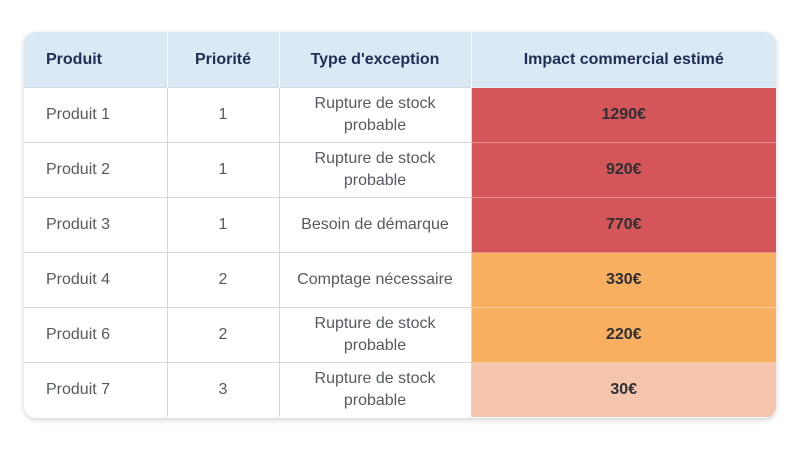  I want to click on table-row: Produit 4 2 Comptage nécessaire 330€, so click(400, 280).